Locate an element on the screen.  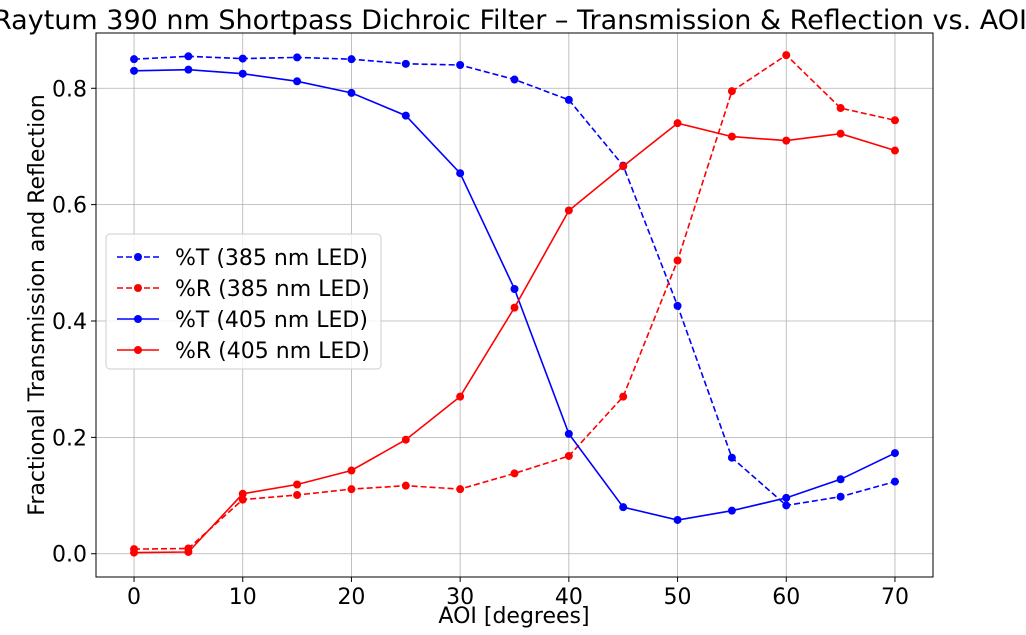
legend-frame is located at coordinates (243, 301).